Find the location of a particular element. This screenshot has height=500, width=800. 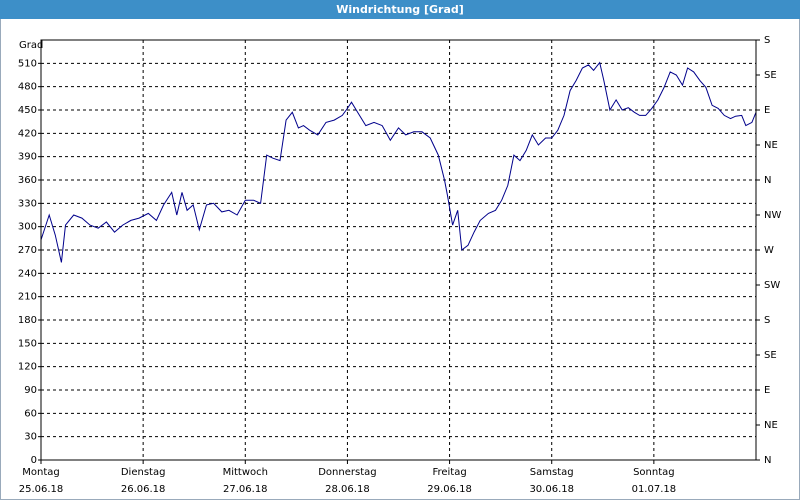

x-tick-date: 27.06.18 is located at coordinates (245, 489).